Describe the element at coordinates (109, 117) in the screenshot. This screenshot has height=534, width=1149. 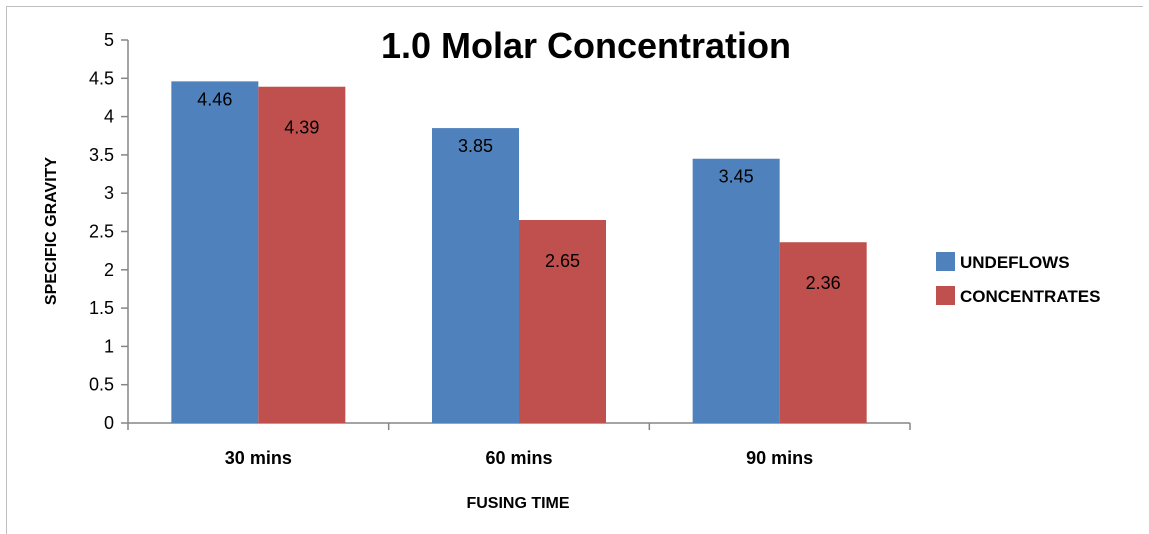
I see `y-tick-label: 4` at that location.